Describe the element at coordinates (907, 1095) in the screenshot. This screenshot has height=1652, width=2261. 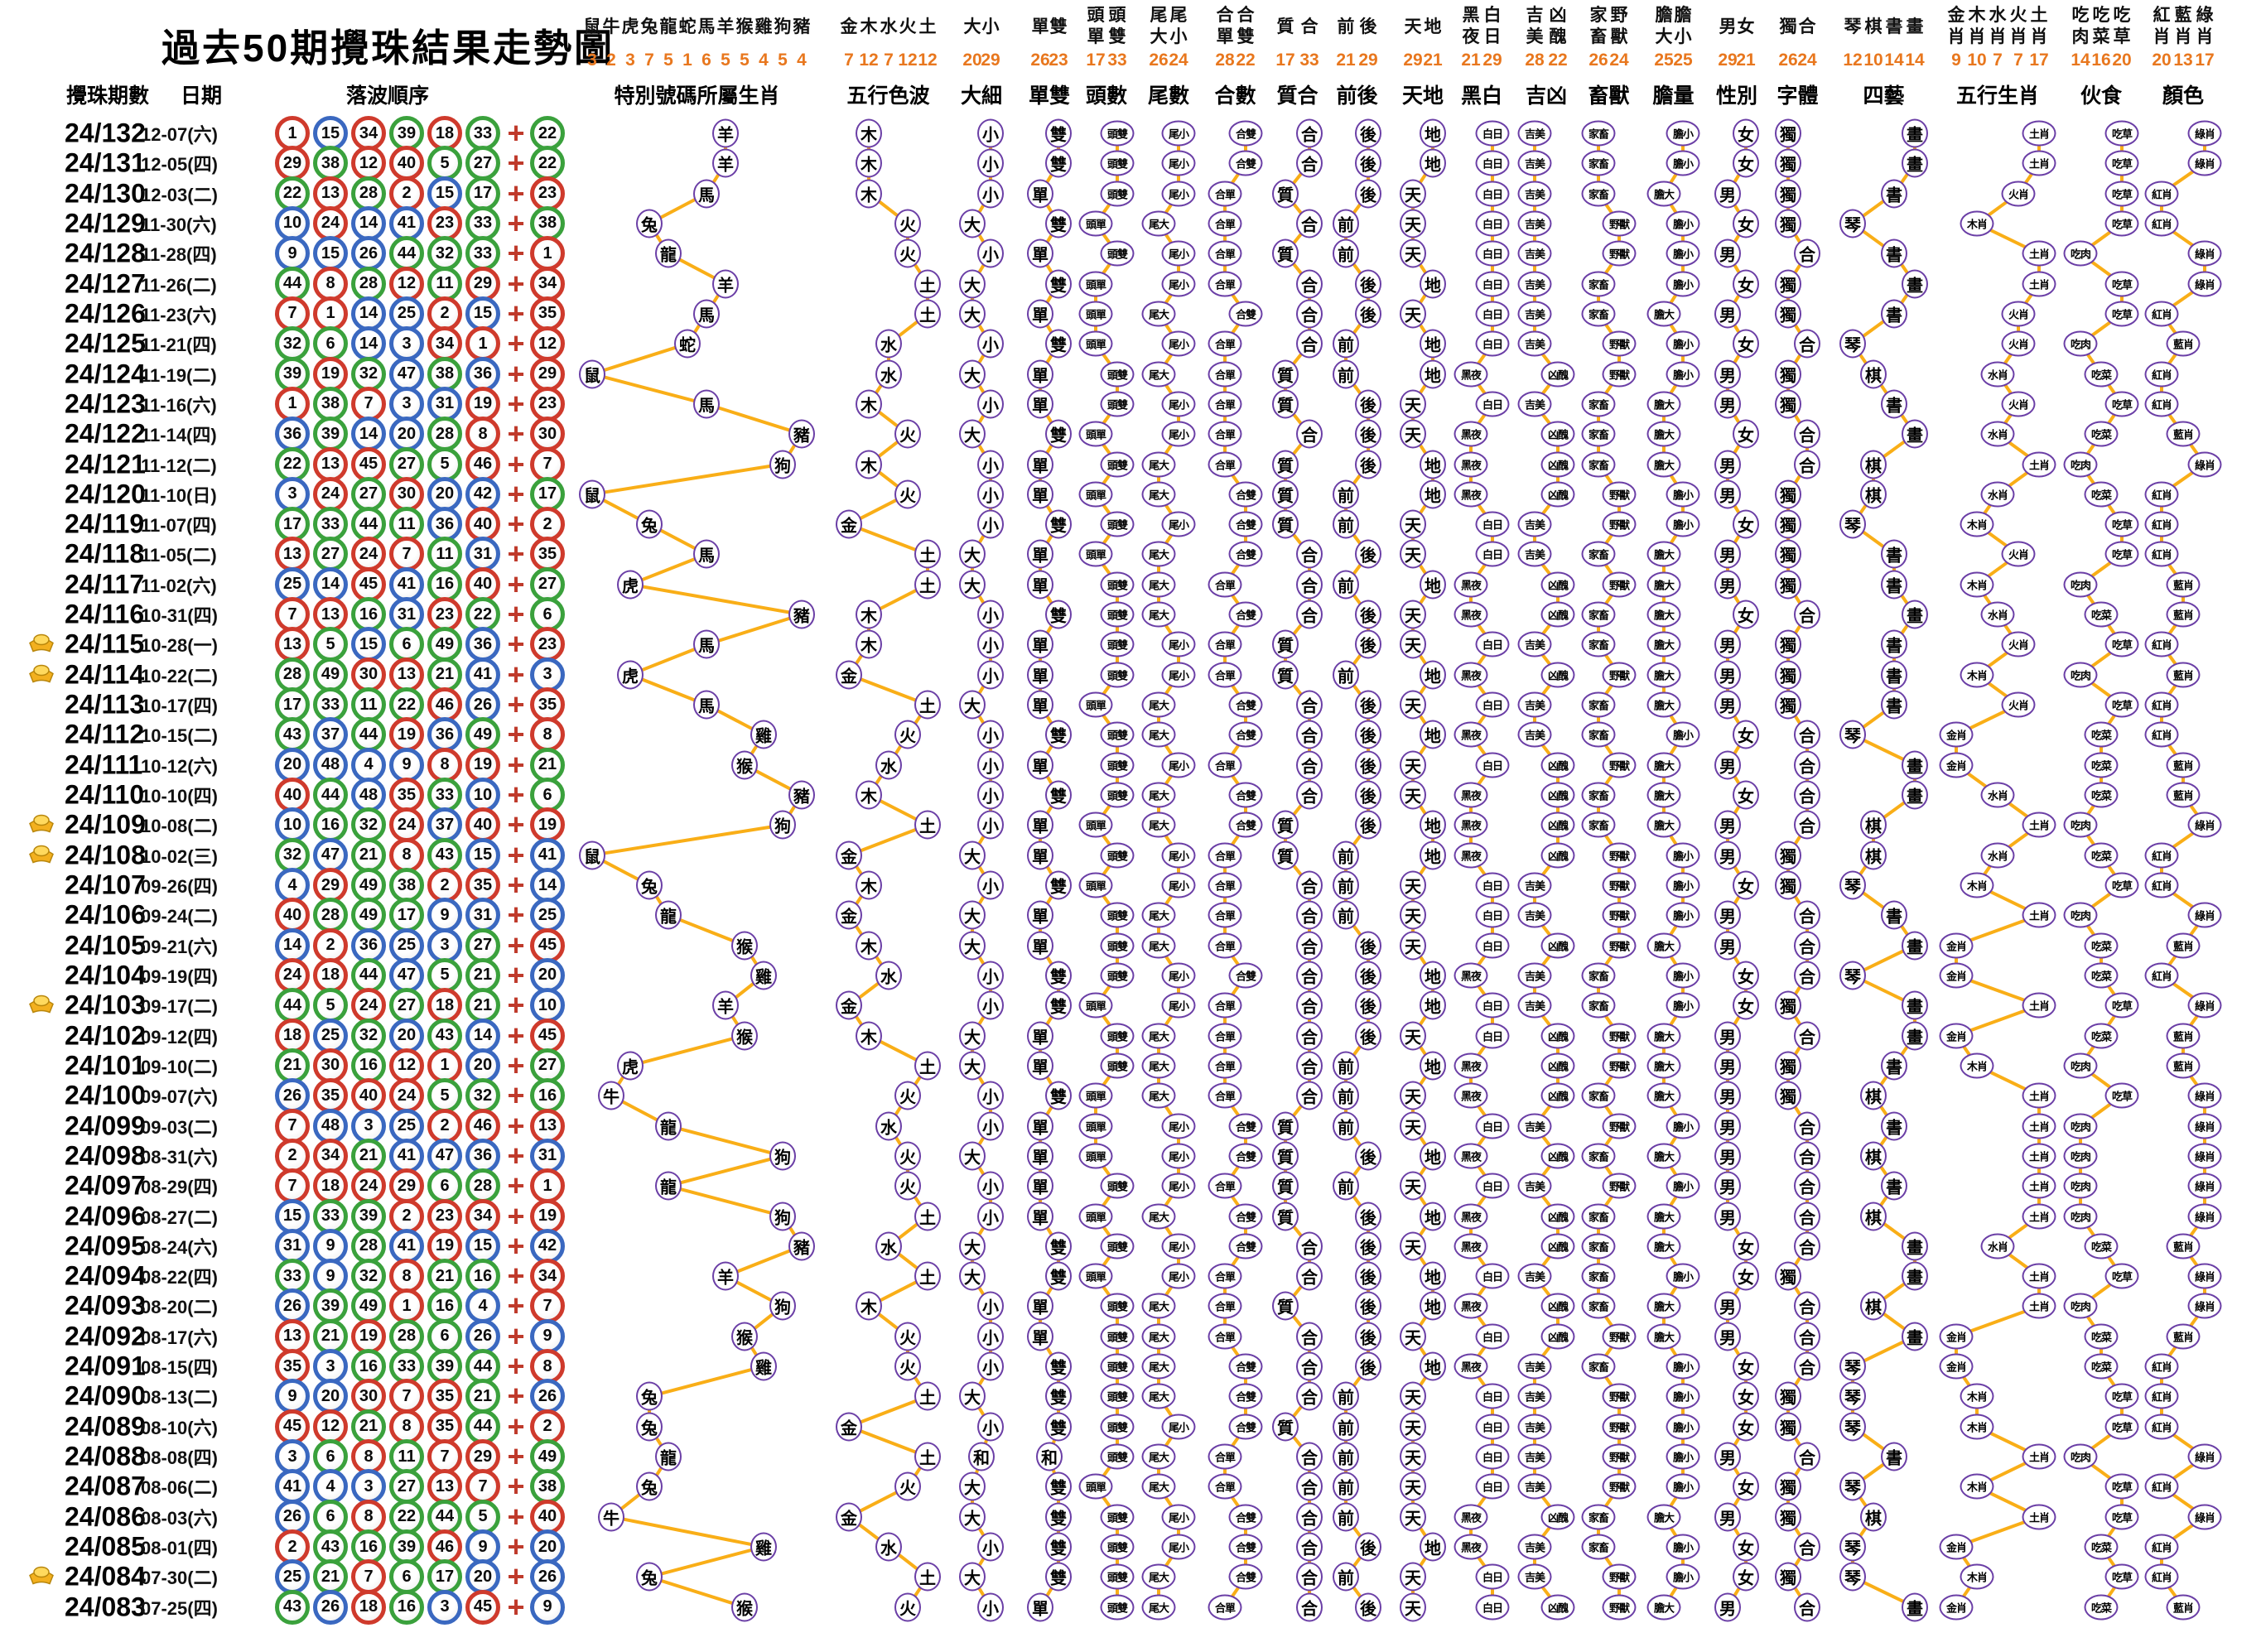
I see `trend-circle-element: 火` at that location.